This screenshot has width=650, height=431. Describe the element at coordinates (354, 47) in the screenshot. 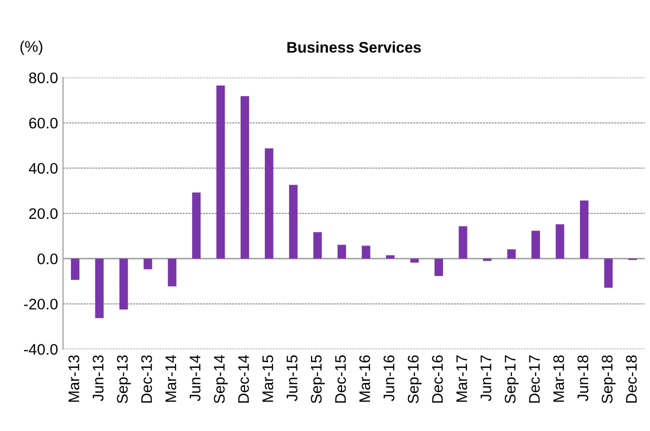

I see `chart-title: Business Services` at that location.